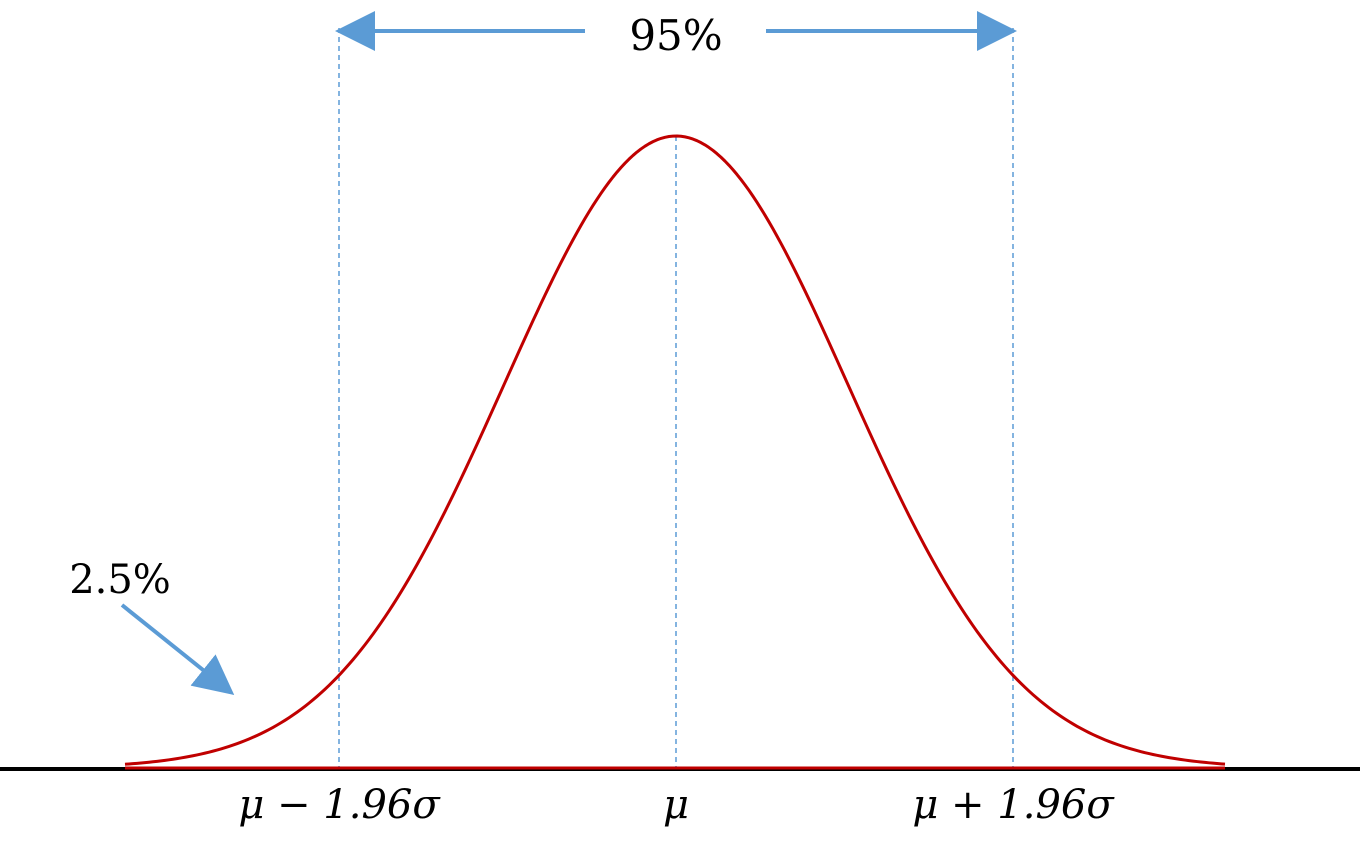 The height and width of the screenshot is (845, 1360). What do you see at coordinates (676, 805) in the screenshot?
I see `mean-label: μ` at bounding box center [676, 805].